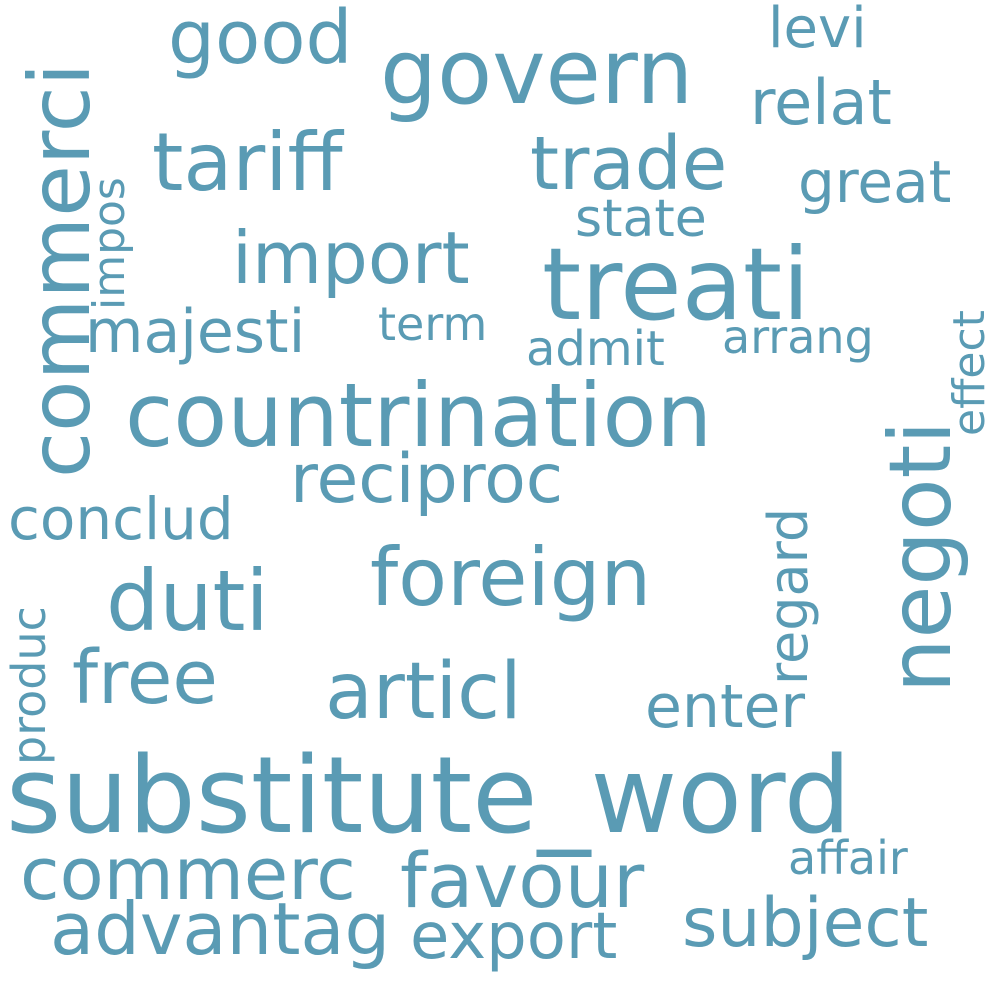 The height and width of the screenshot is (1000, 1000). Describe the element at coordinates (595, 349) in the screenshot. I see `word-admit: admit` at that location.